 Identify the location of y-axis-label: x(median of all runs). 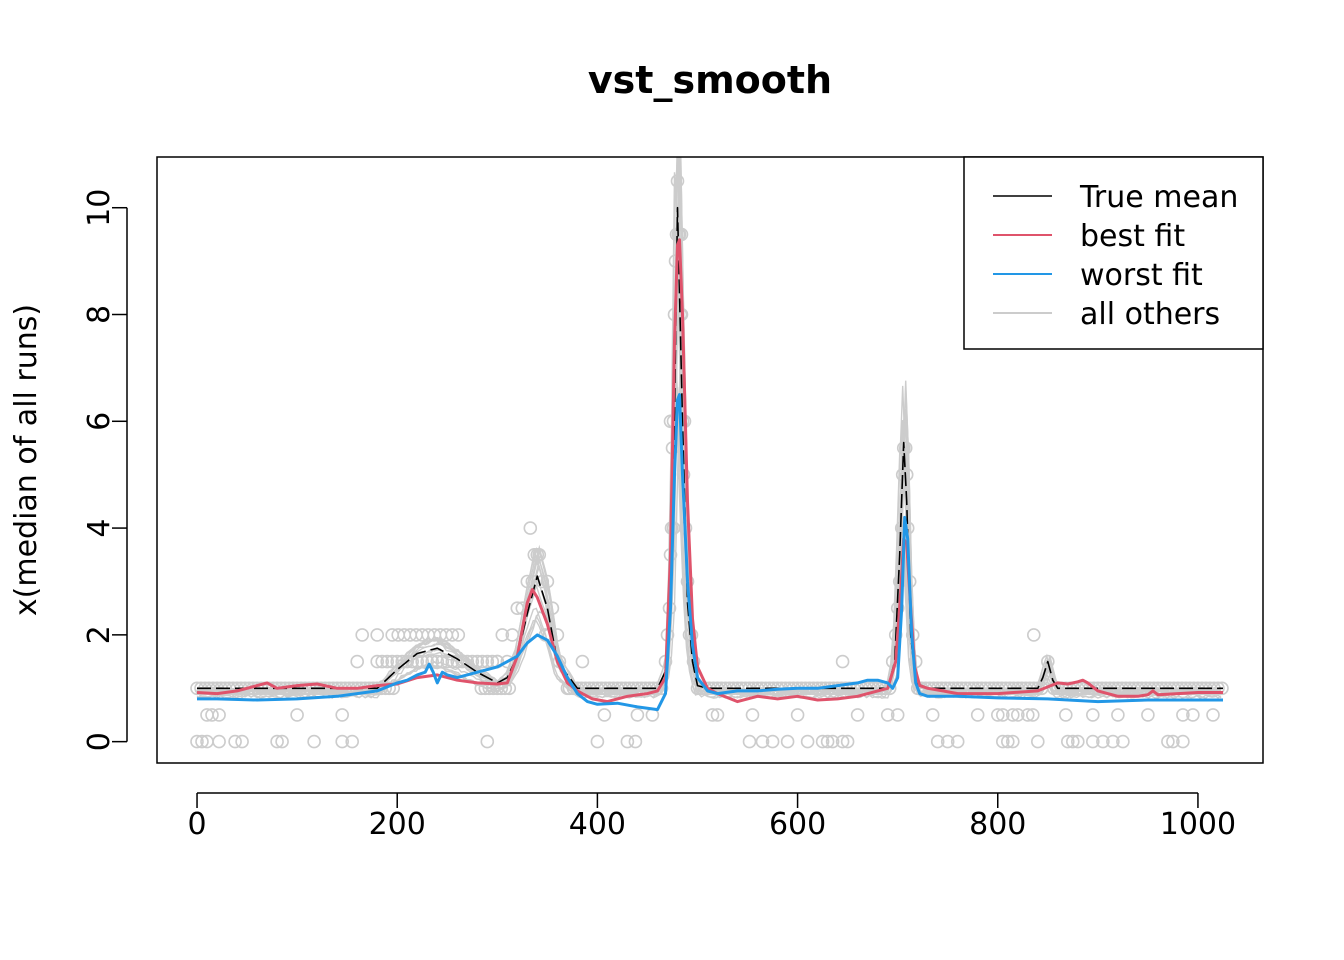
(26, 460).